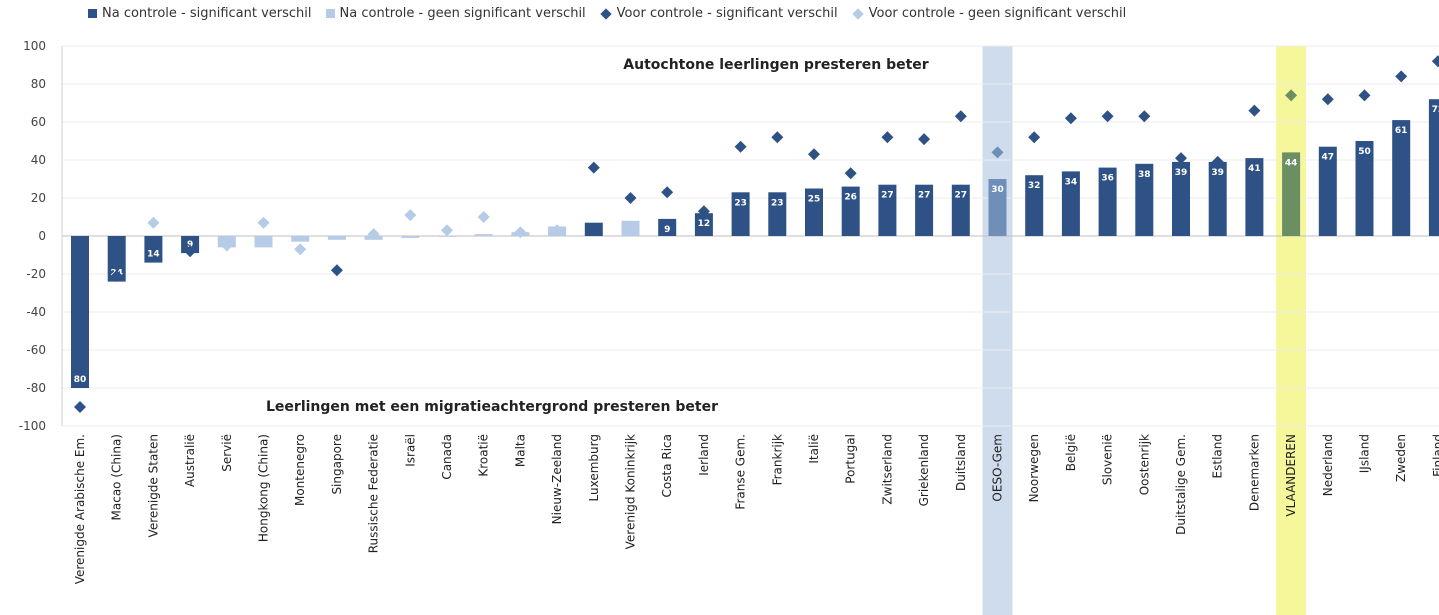 The width and height of the screenshot is (1439, 615). I want to click on bar-data-label: 44, so click(1291, 163).